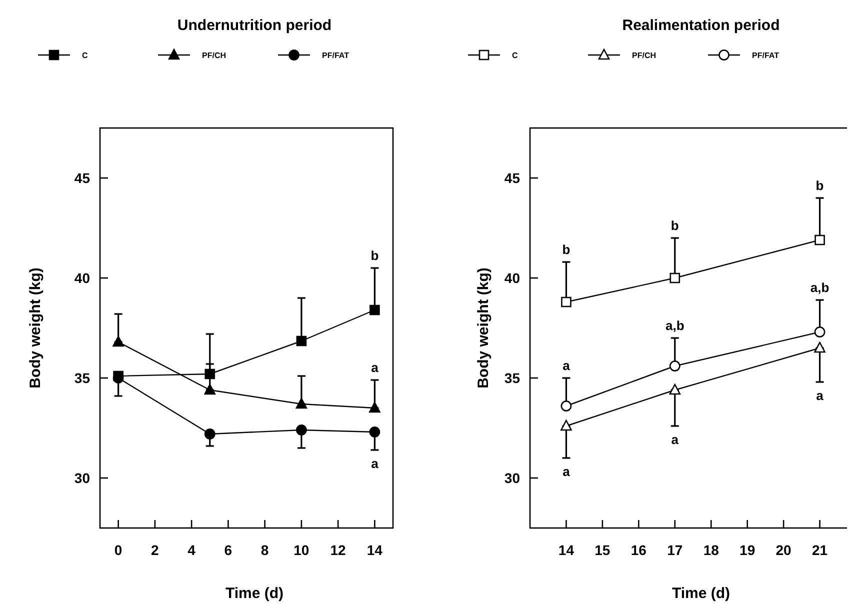 The width and height of the screenshot is (855, 615). Describe the element at coordinates (338, 550) in the screenshot. I see `x-tick-label: 12` at that location.